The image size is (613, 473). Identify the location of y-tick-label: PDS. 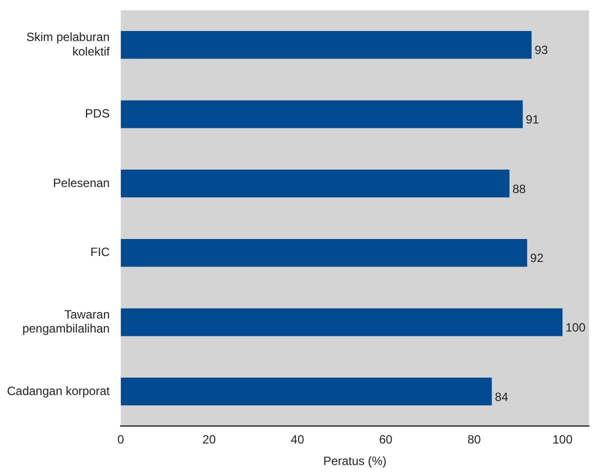
(97, 113).